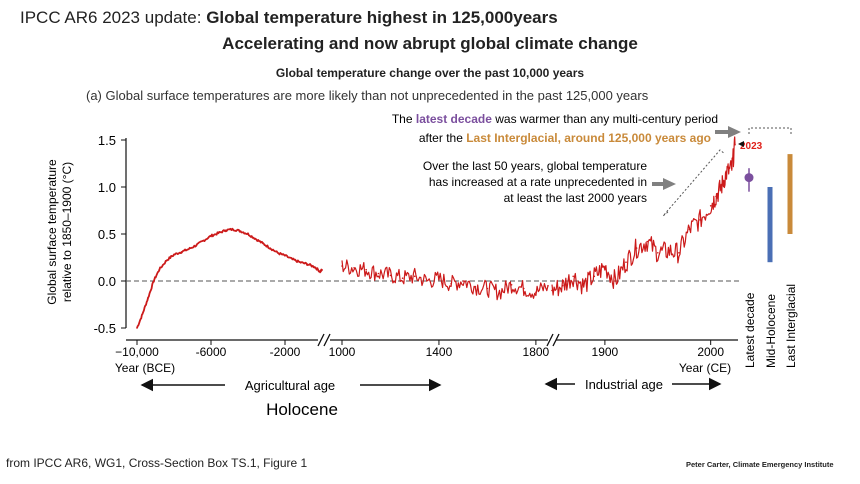 The width and height of the screenshot is (860, 484). Describe the element at coordinates (439, 352) in the screenshot. I see `x-tick-label: 1400` at that location.